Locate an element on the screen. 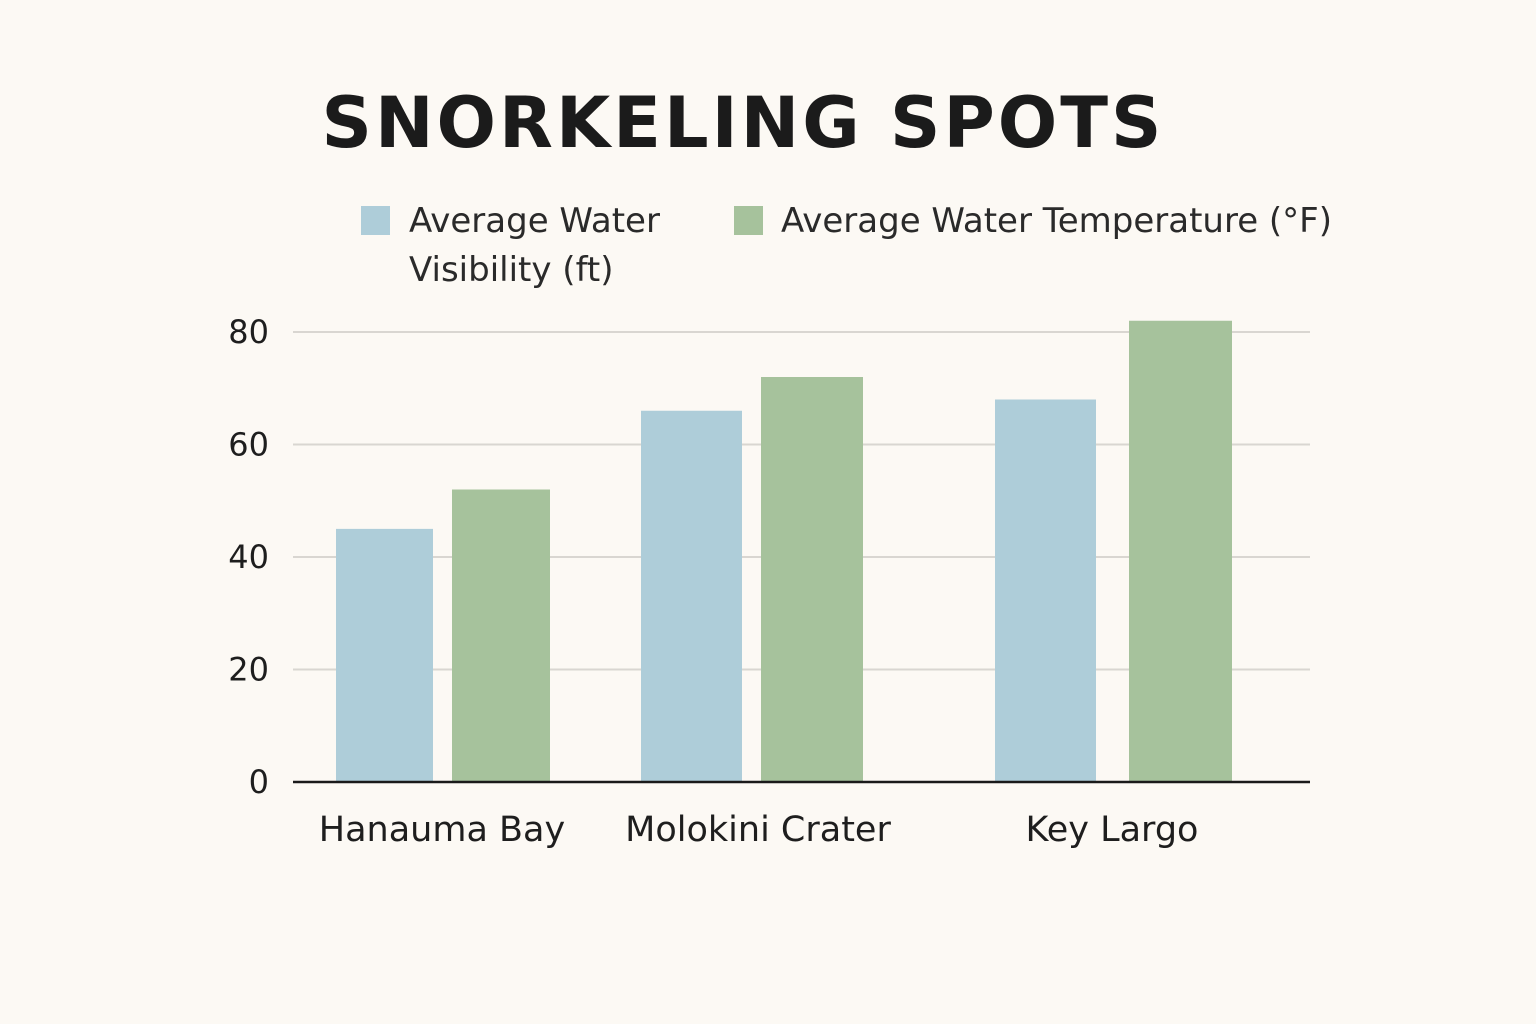 This screenshot has height=1024, width=1536. y-tick-label: 80 is located at coordinates (248, 332).